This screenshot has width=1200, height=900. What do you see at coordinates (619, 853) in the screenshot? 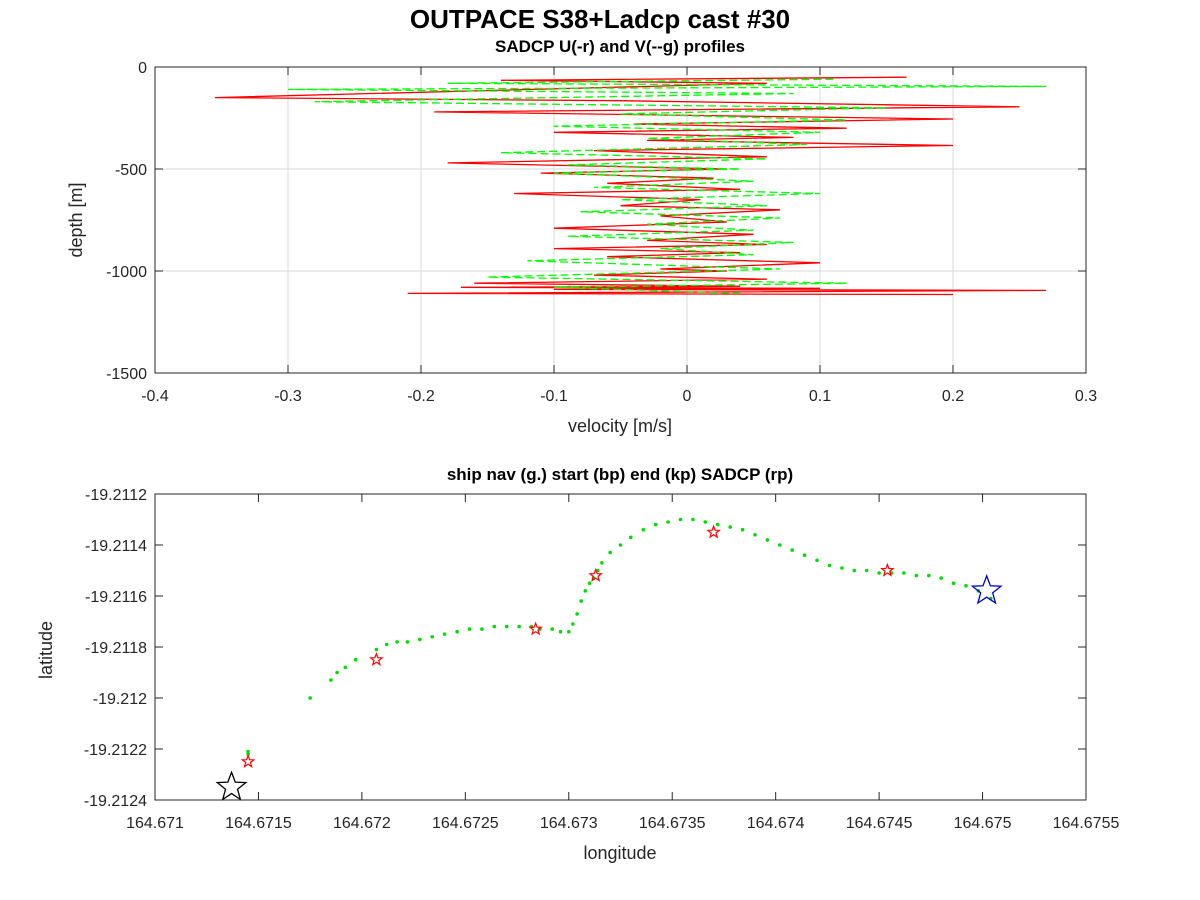
I see `nav-x-label: longitude` at bounding box center [619, 853].